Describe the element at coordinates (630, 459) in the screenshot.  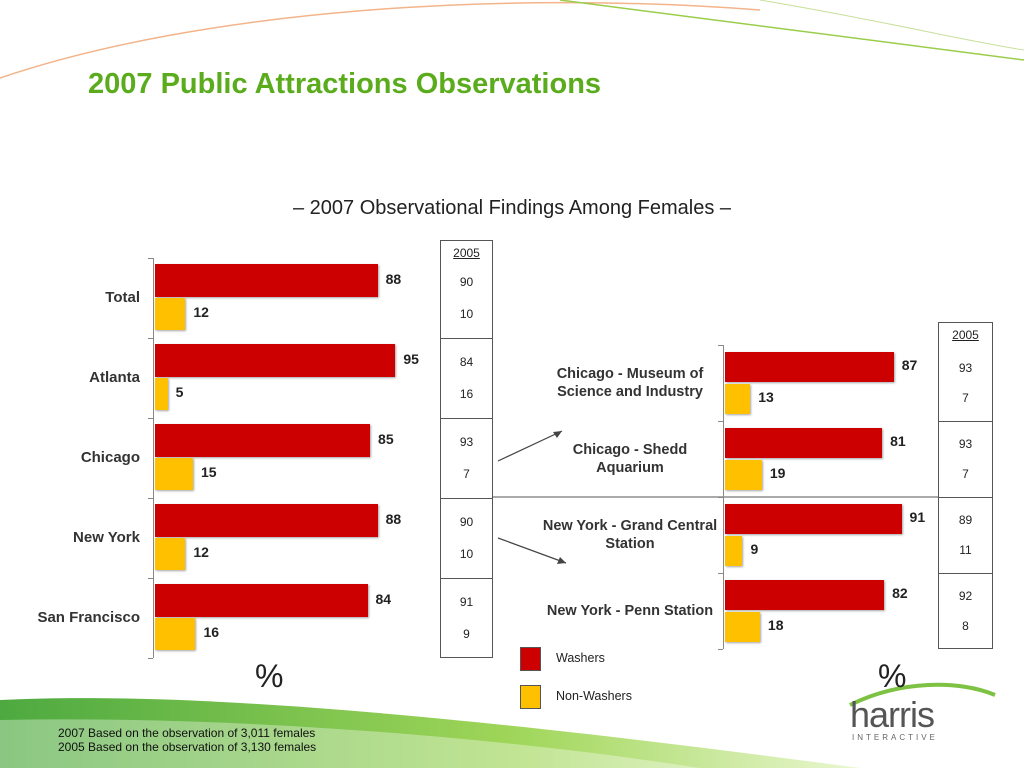
I see `category-label: Chicago - Shedd Aquarium` at that location.